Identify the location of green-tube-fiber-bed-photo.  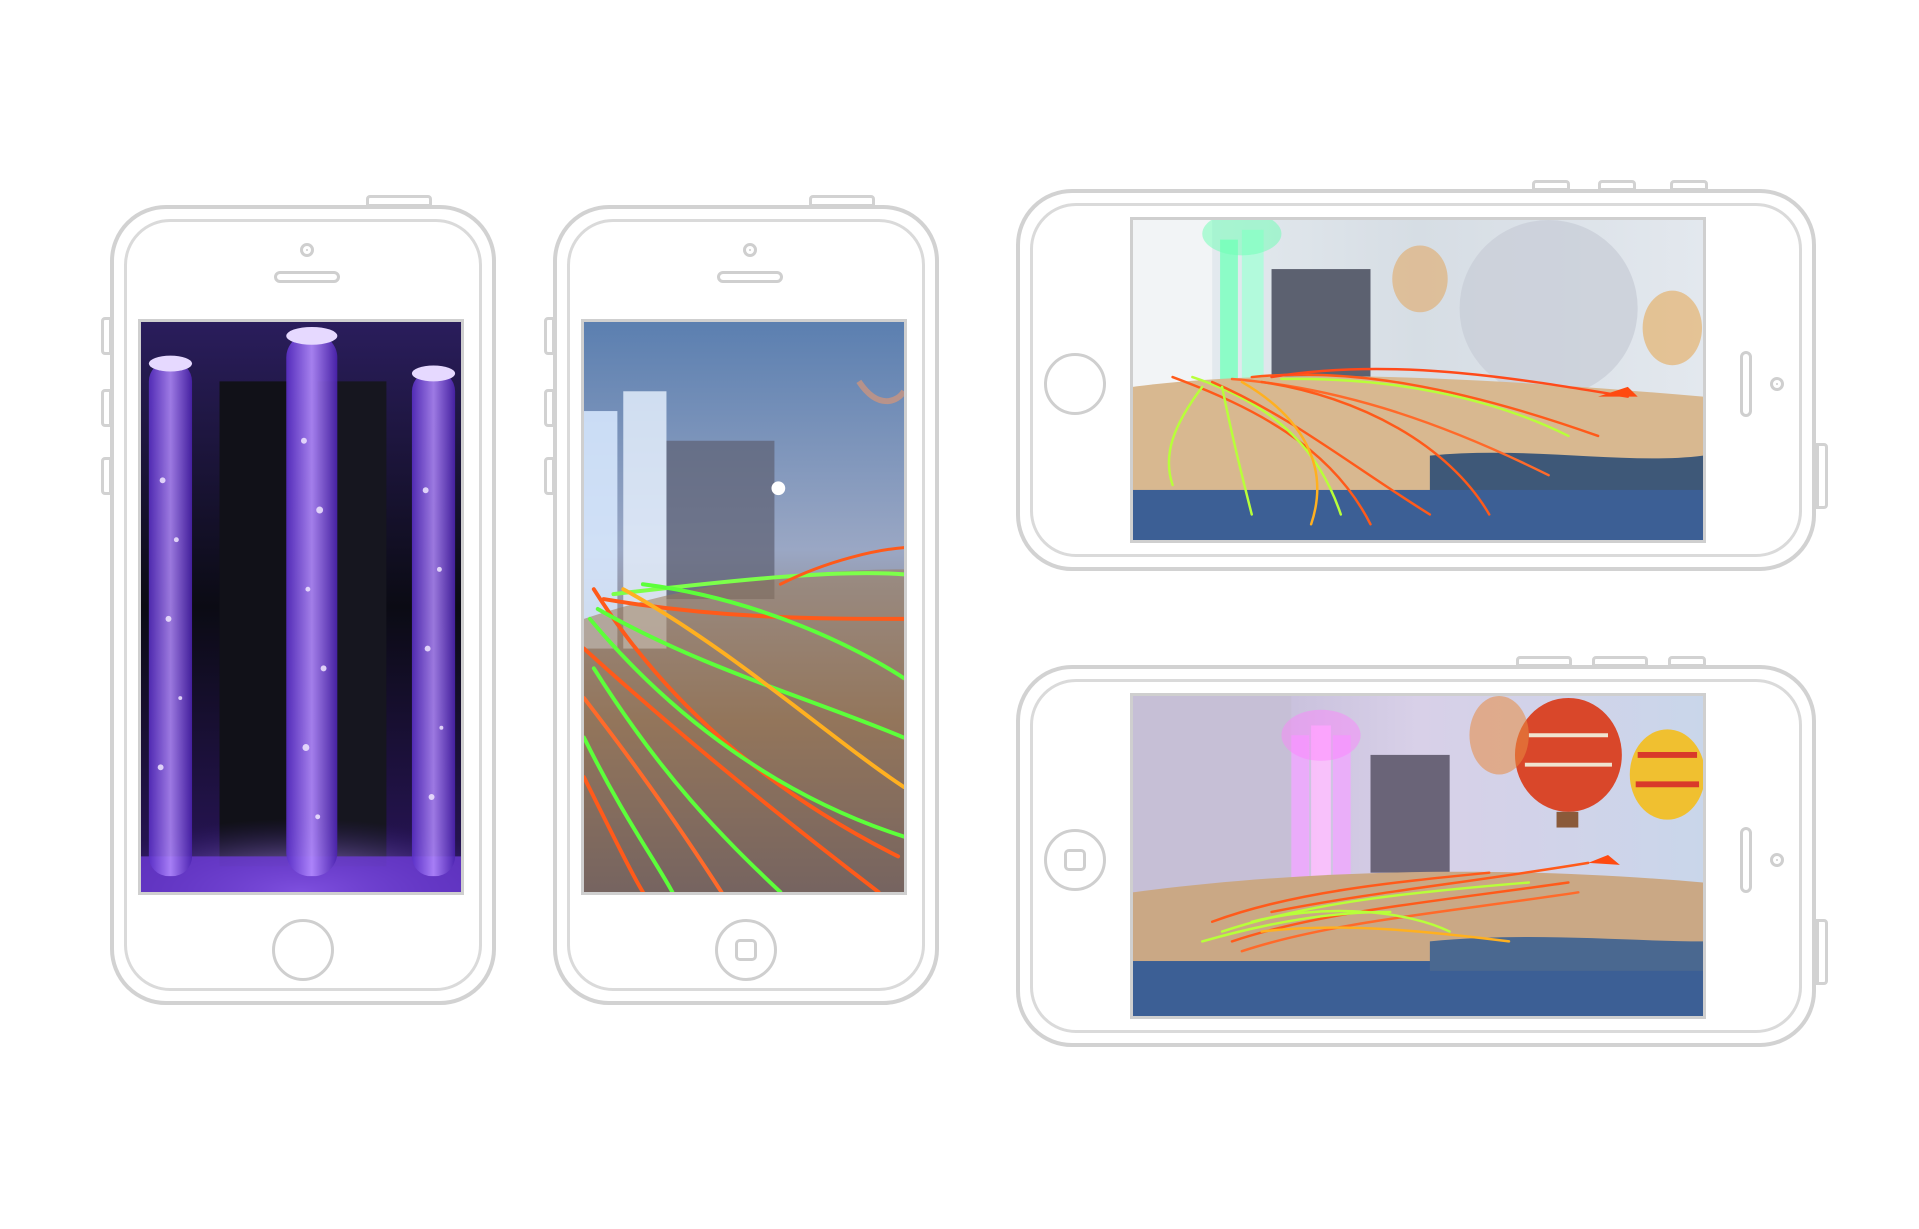
(1418, 380).